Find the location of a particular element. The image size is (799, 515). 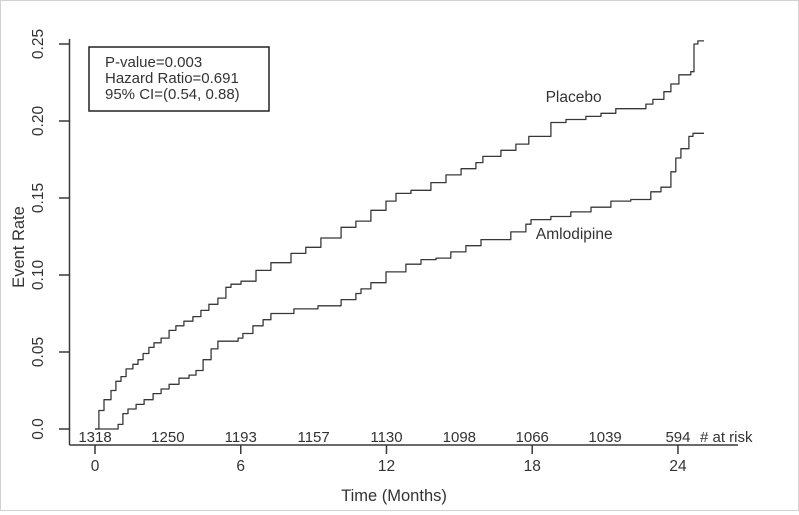

y-tick-label: 0.25 is located at coordinates (38, 44).